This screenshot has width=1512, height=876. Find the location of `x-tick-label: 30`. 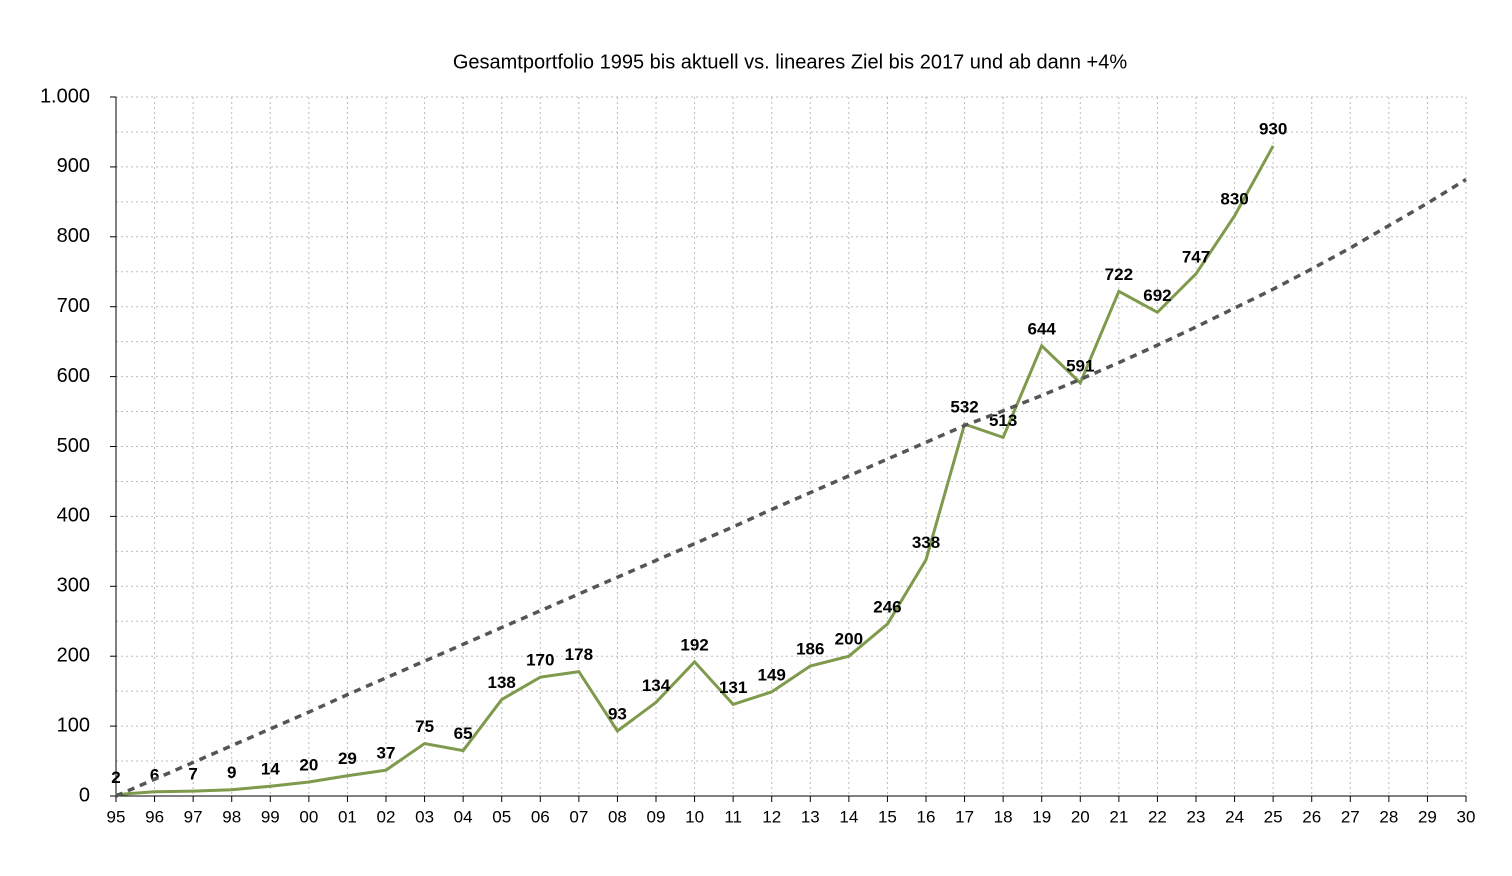

x-tick-label: 30 is located at coordinates (1466, 816).